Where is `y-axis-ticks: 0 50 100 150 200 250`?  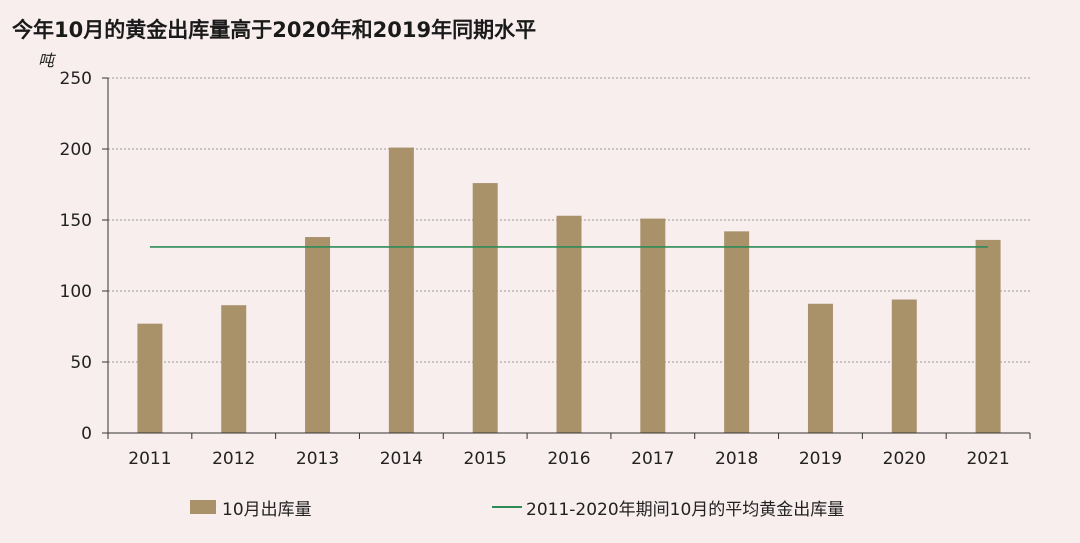
y-axis-ticks: 0 50 100 150 200 250 is located at coordinates (84, 256).